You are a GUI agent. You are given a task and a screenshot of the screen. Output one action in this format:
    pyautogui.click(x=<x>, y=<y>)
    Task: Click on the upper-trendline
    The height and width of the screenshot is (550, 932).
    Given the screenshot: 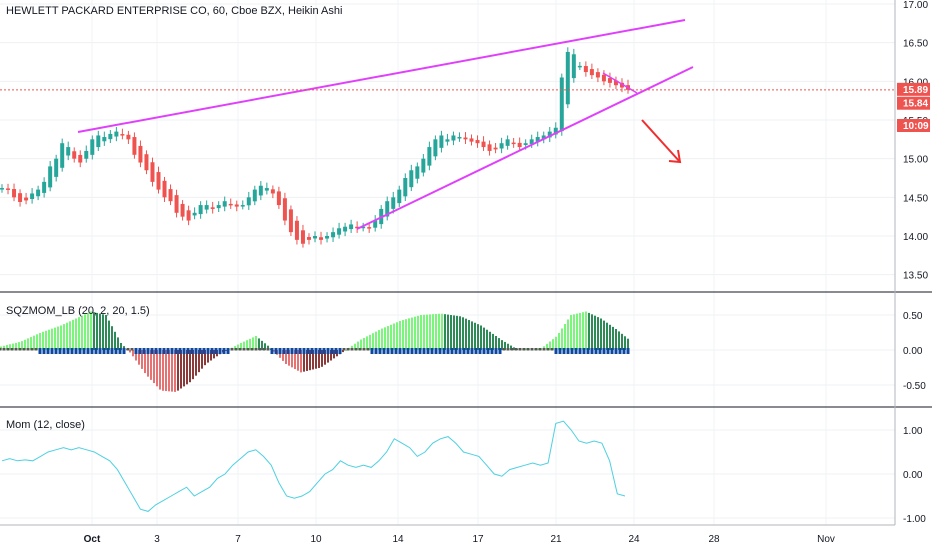 What is the action you would take?
    pyautogui.click(x=381, y=76)
    